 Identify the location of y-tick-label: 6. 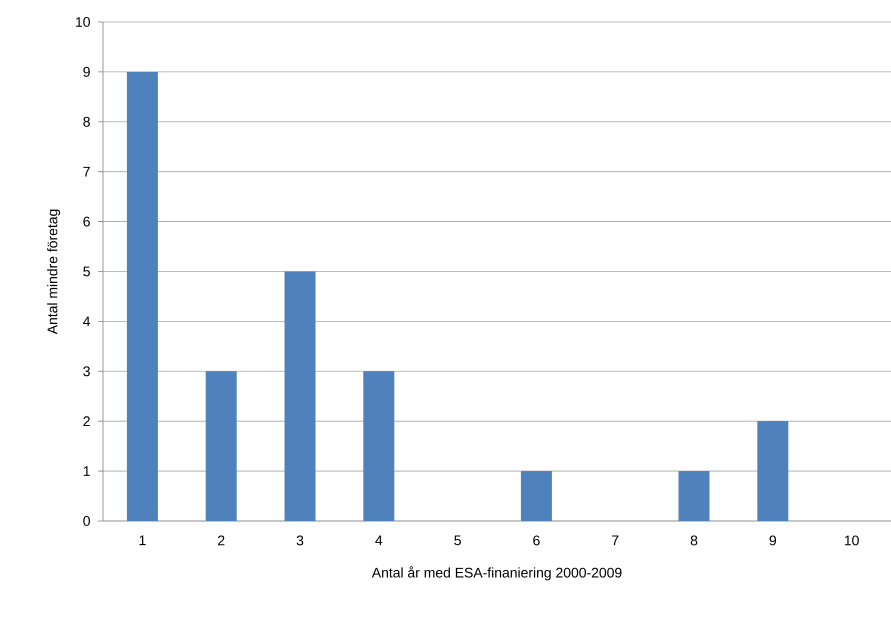
(86, 221).